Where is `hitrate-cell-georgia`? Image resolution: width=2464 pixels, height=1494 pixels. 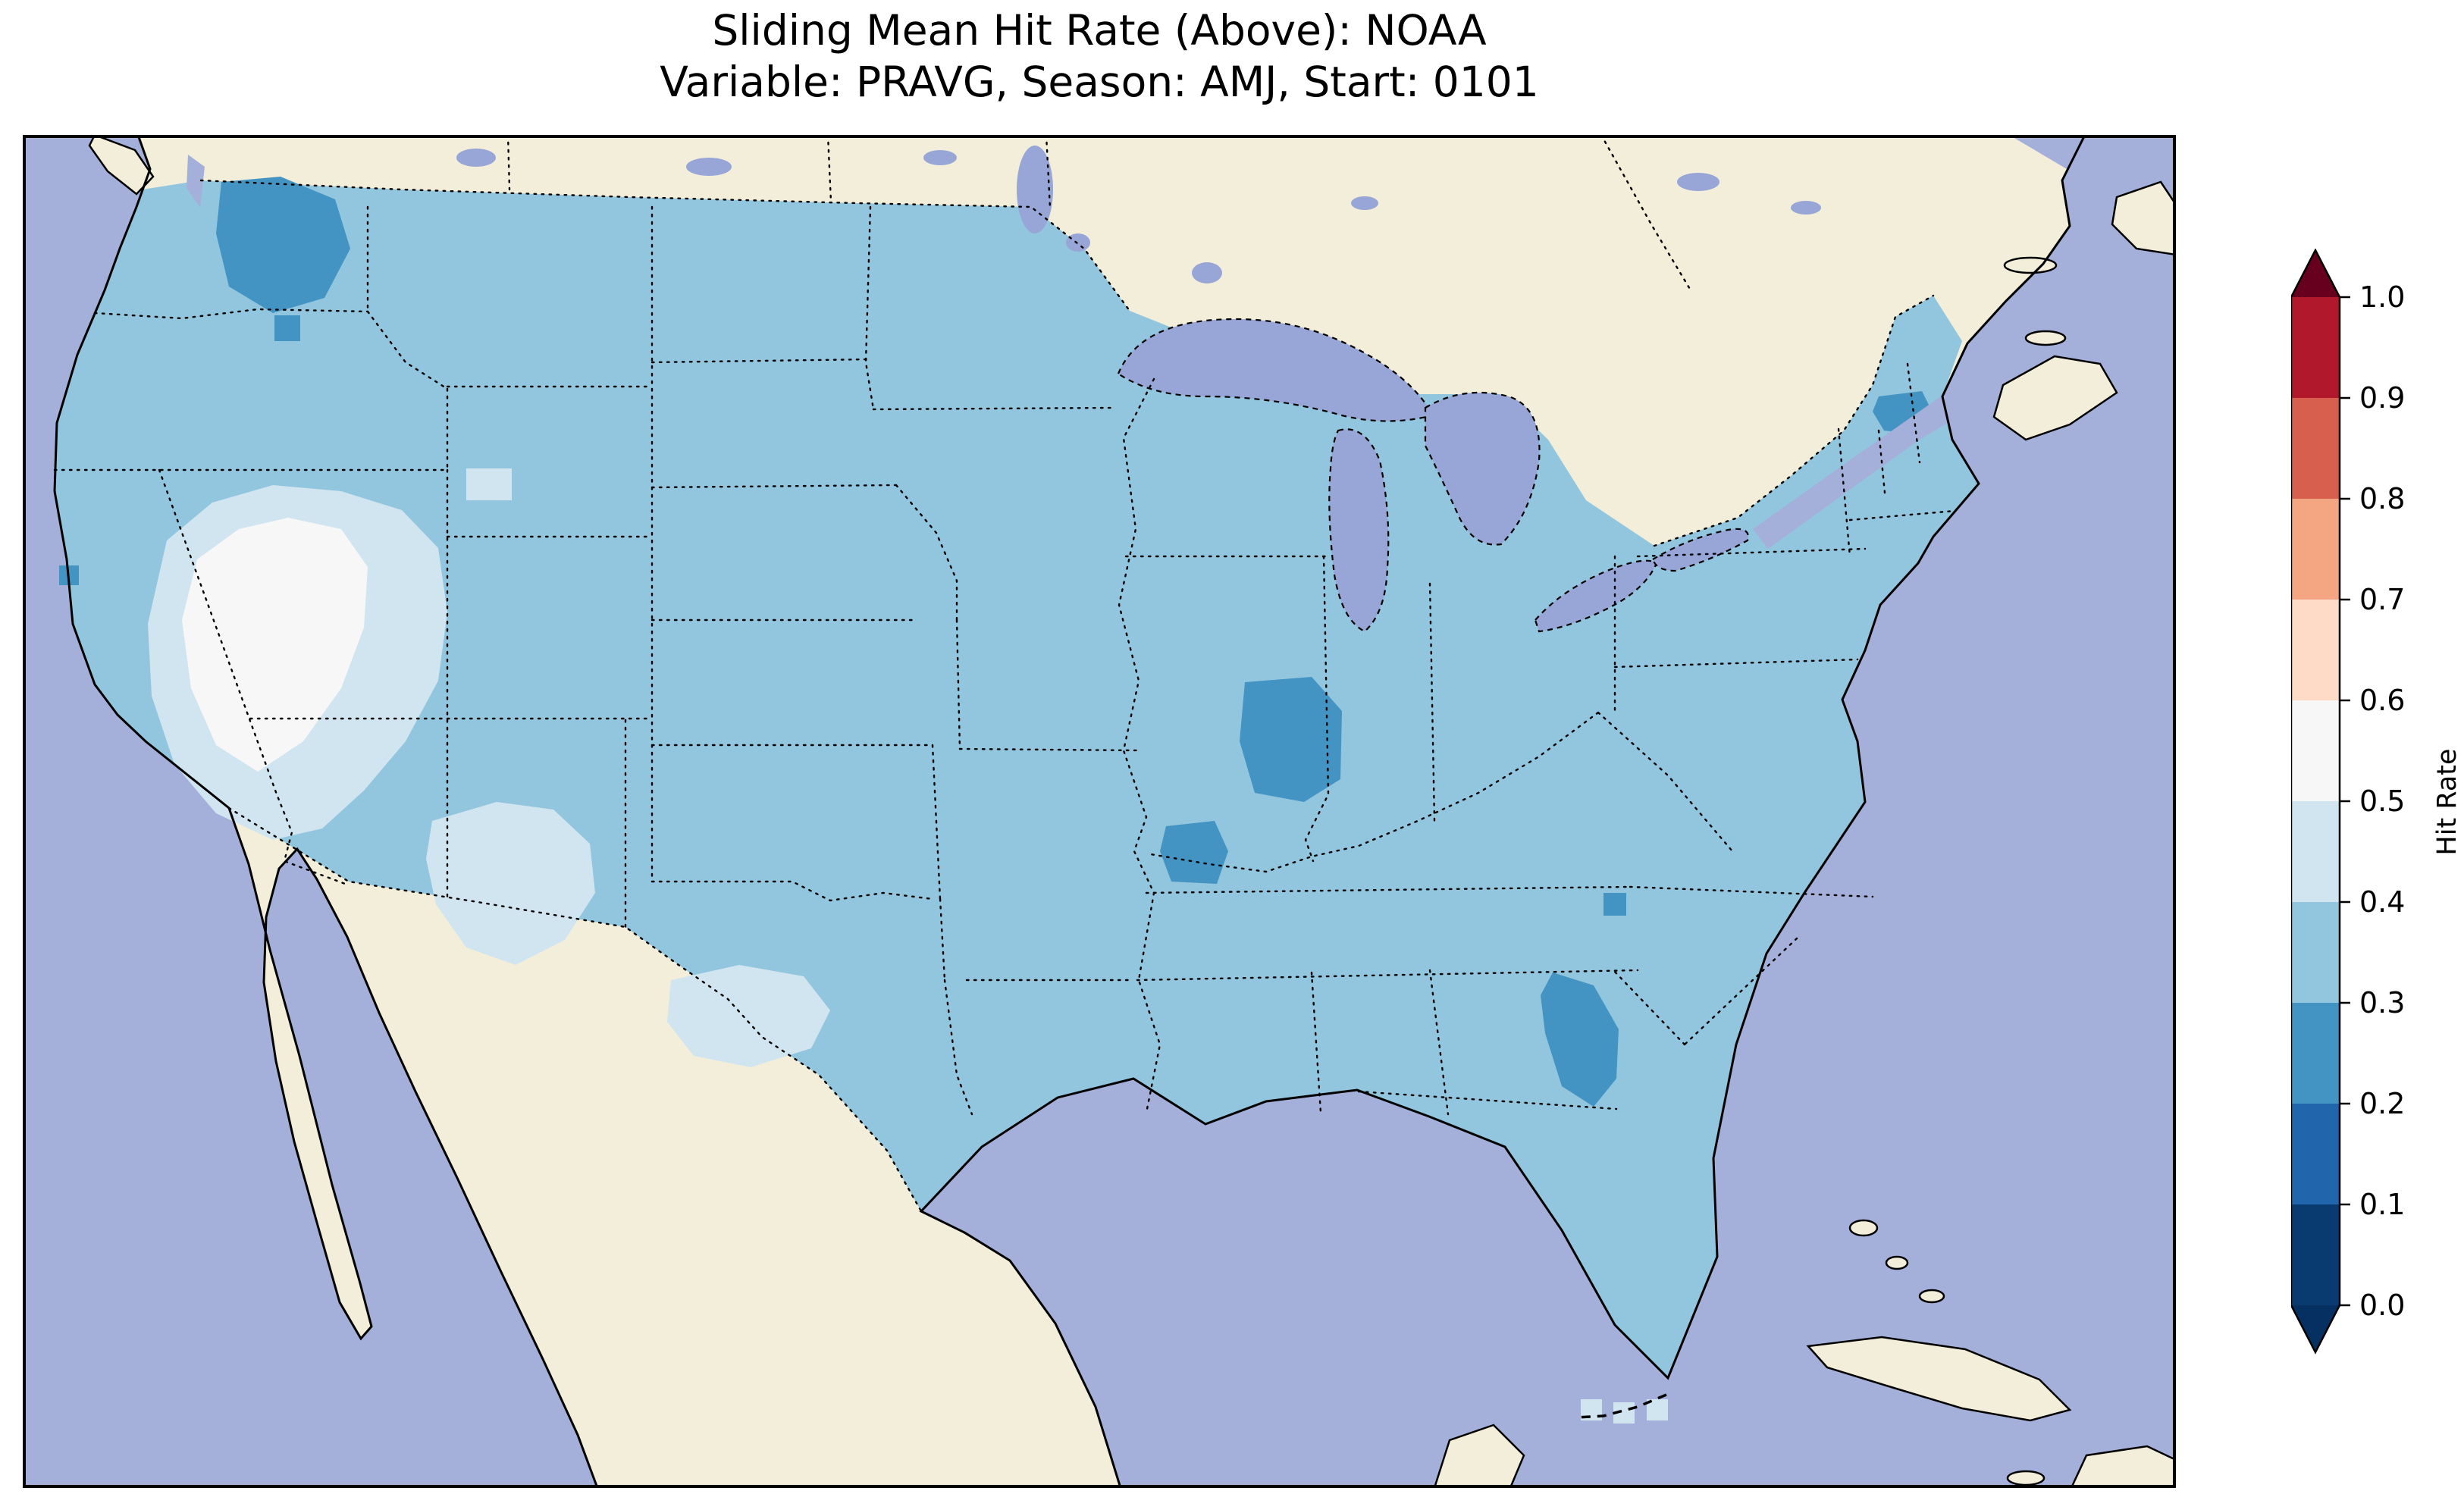
hitrate-cell-georgia is located at coordinates (1615, 904).